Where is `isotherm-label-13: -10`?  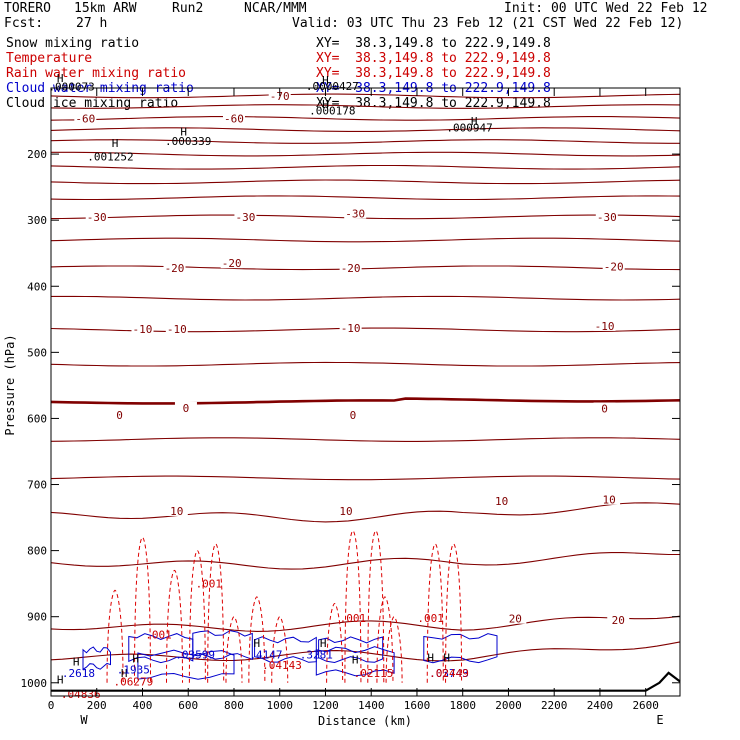 isotherm-label-13: -10 is located at coordinates (351, 328).